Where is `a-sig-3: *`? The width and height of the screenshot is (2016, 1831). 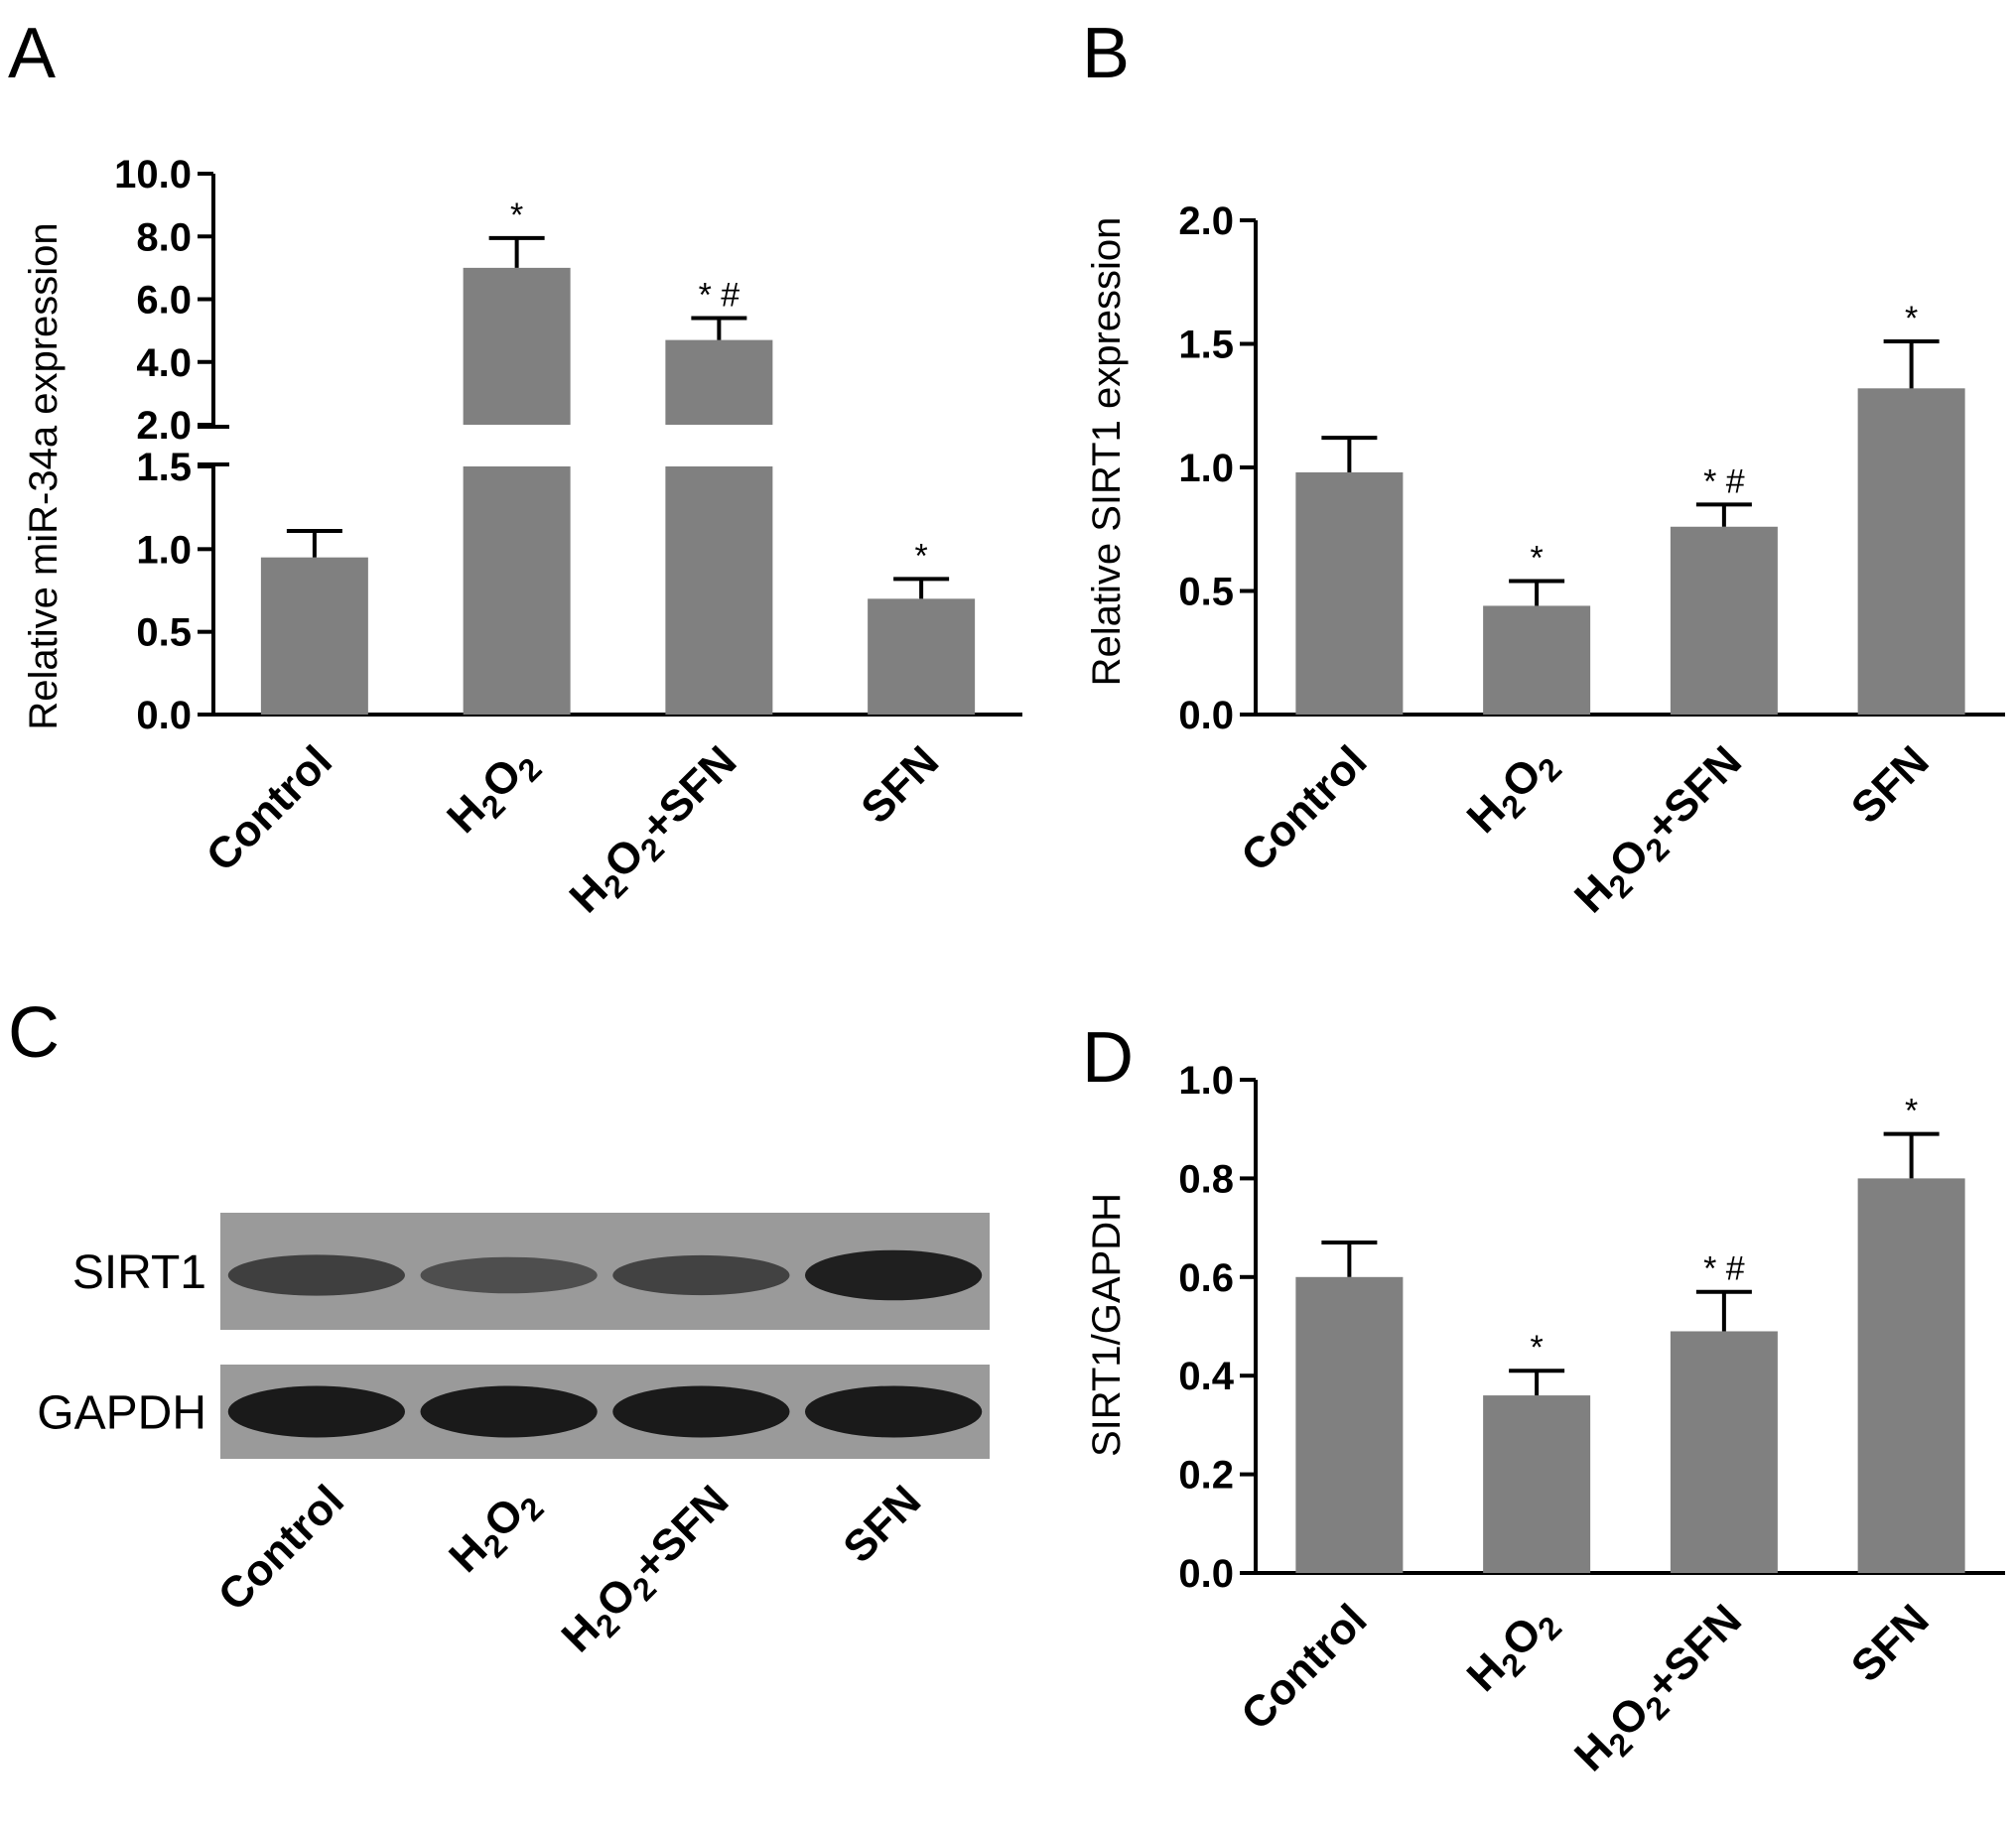 a-sig-3: * is located at coordinates (922, 556).